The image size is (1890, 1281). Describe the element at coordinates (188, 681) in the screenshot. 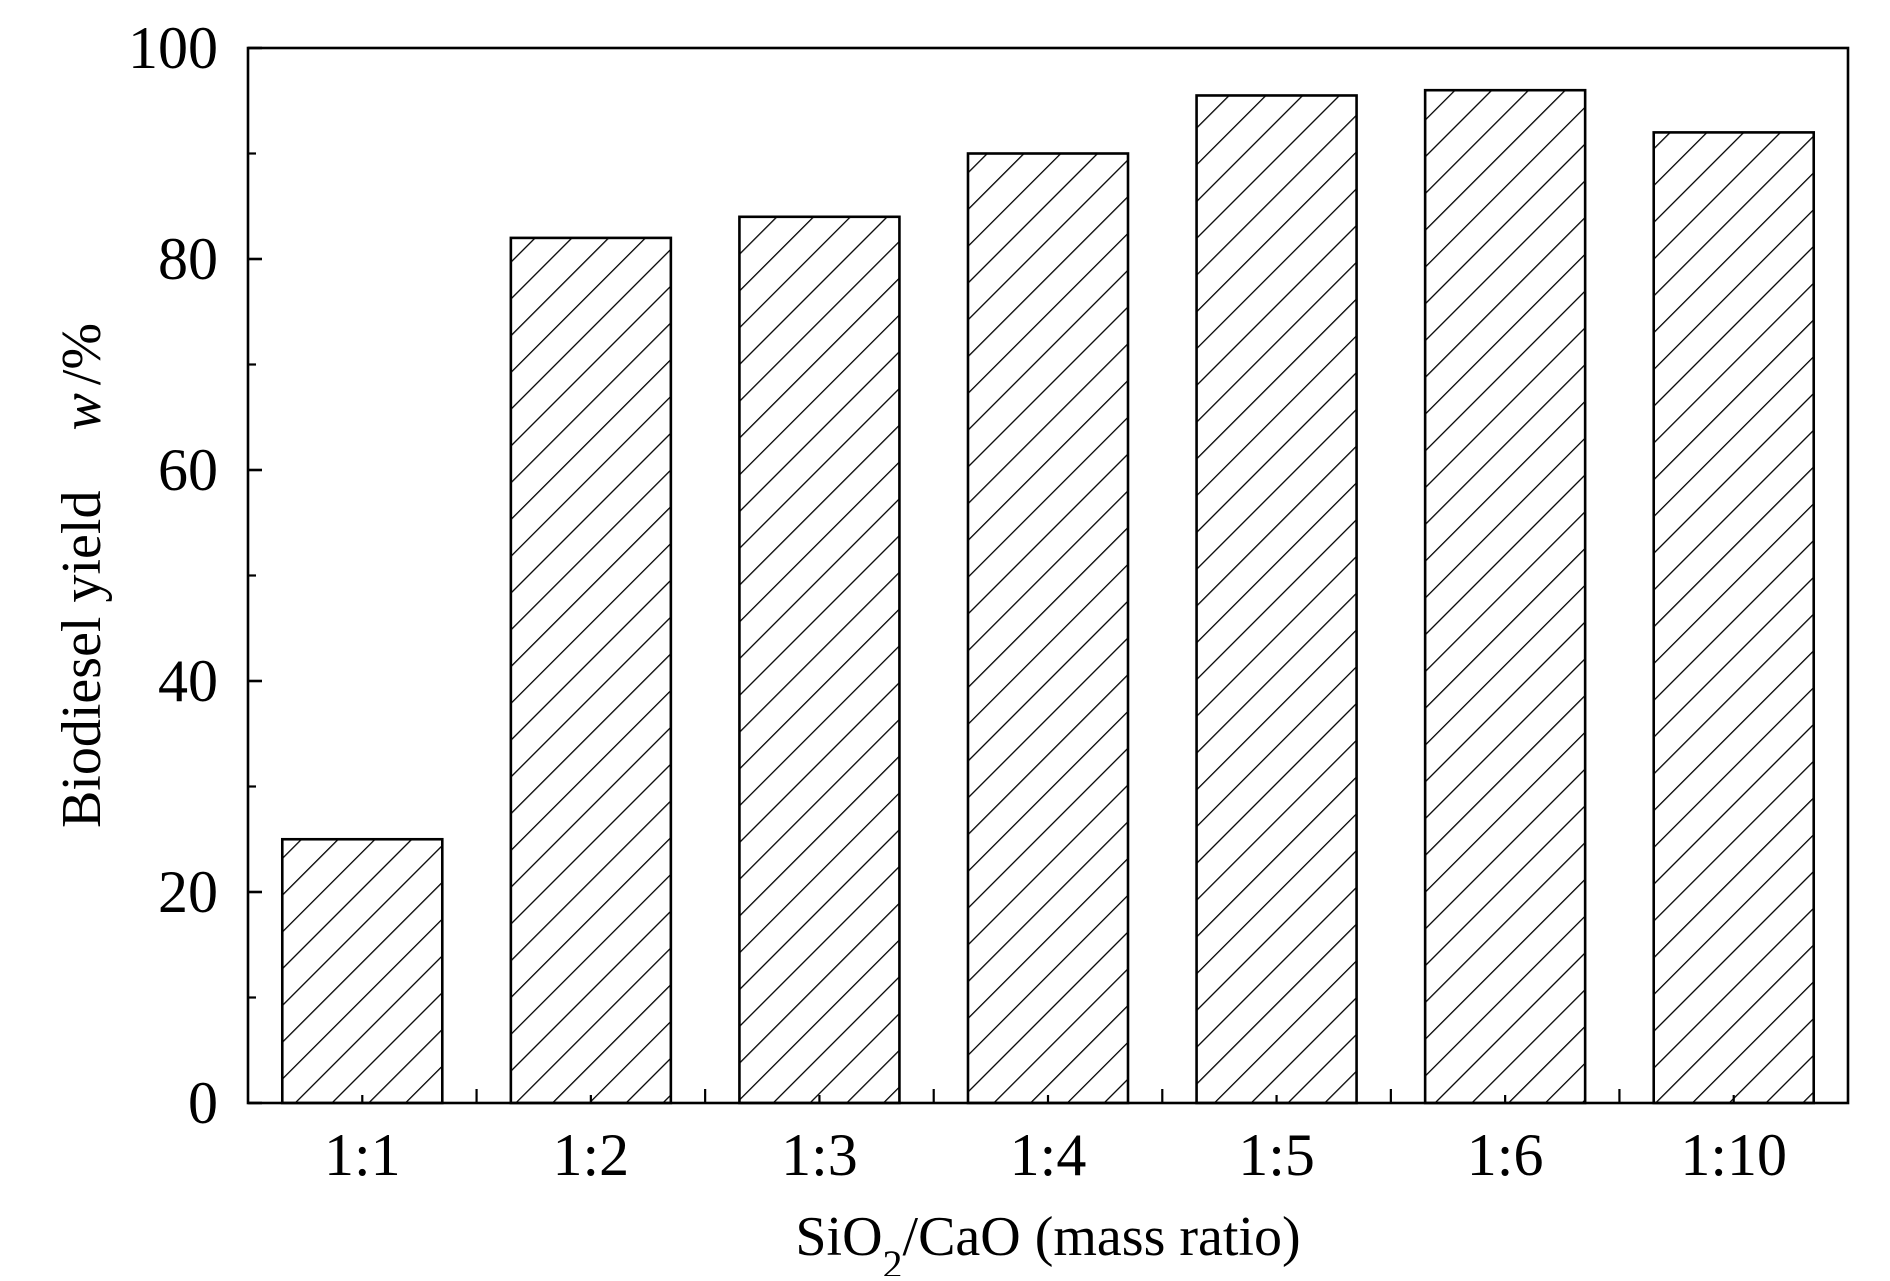

I see `y-tick-label: 40` at that location.